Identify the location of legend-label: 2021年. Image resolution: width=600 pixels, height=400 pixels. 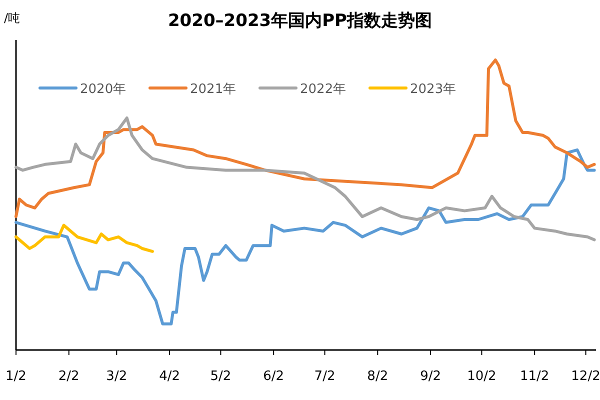
(213, 89).